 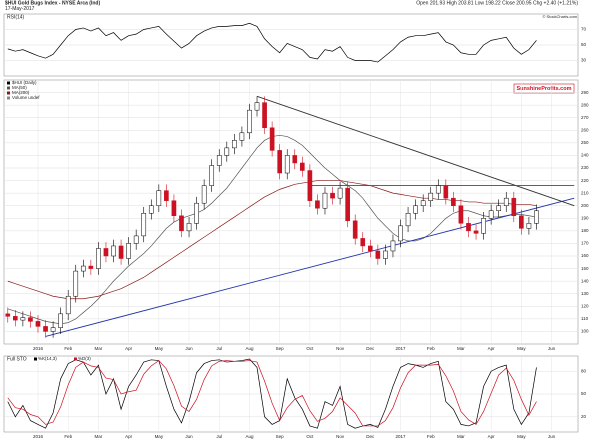 I want to click on y-tick-label: 200, so click(x=585, y=205).